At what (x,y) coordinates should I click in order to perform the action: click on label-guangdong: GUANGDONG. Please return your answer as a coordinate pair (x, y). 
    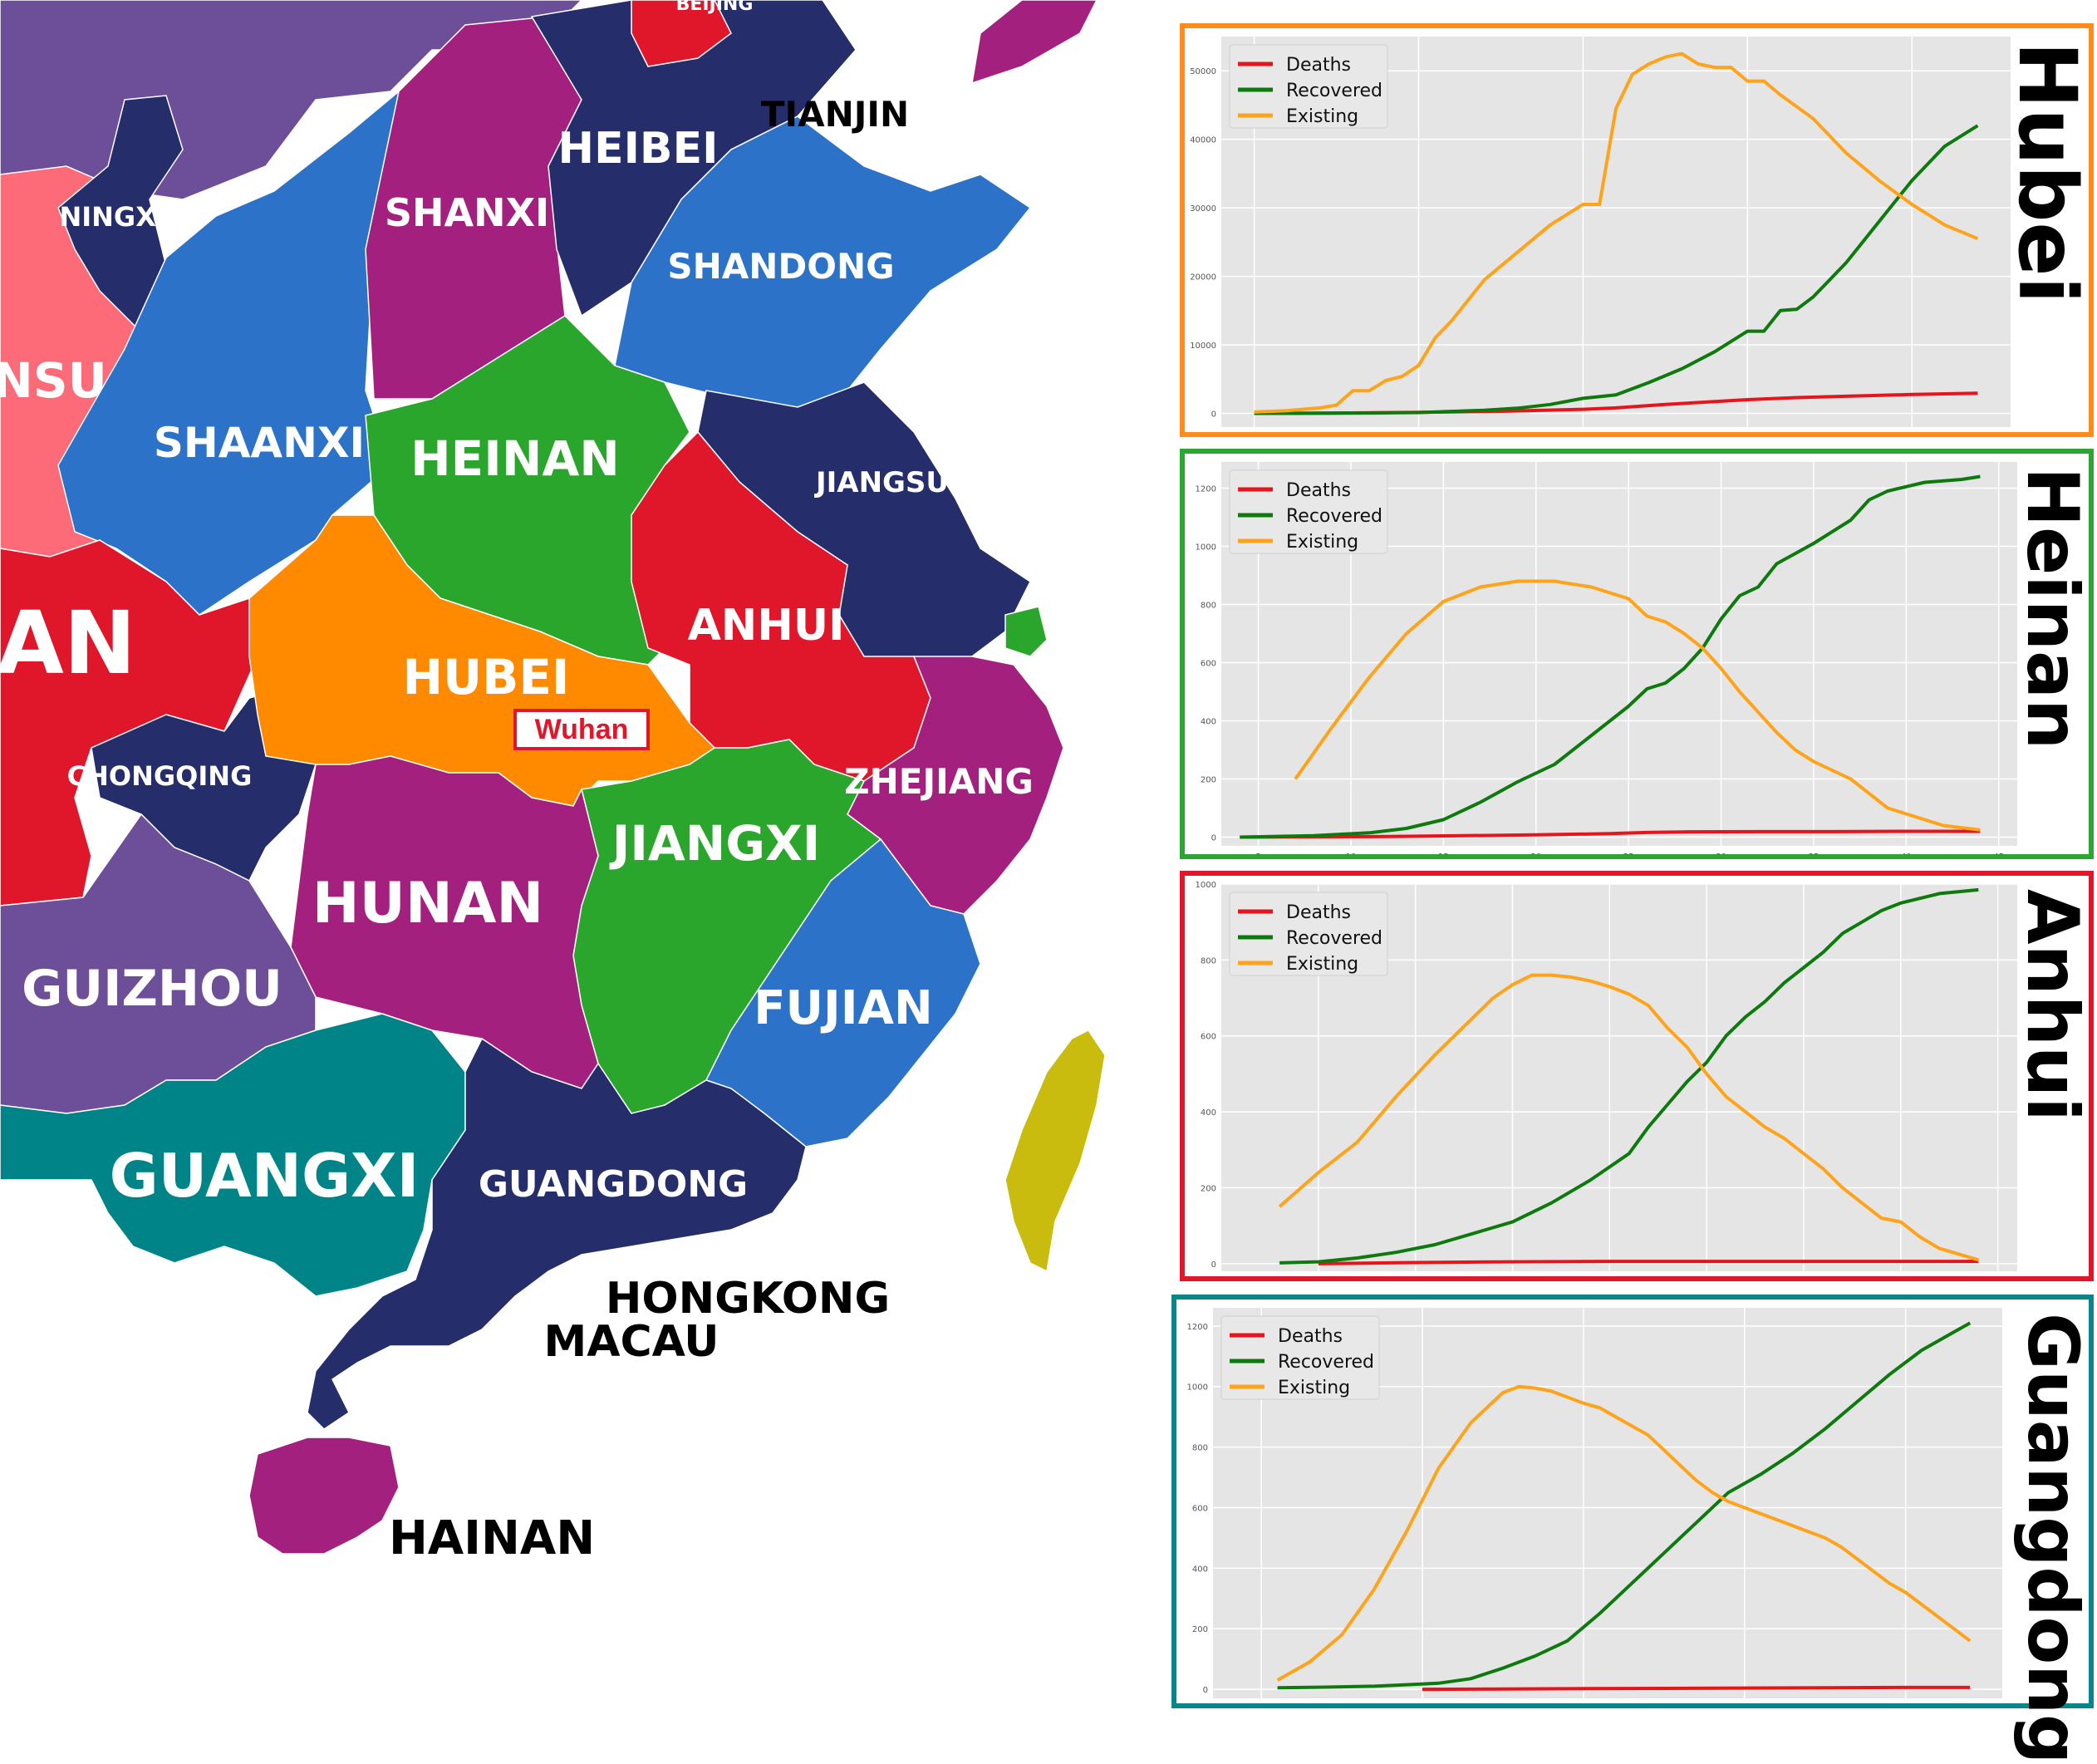
    Looking at the image, I should click on (613, 1184).